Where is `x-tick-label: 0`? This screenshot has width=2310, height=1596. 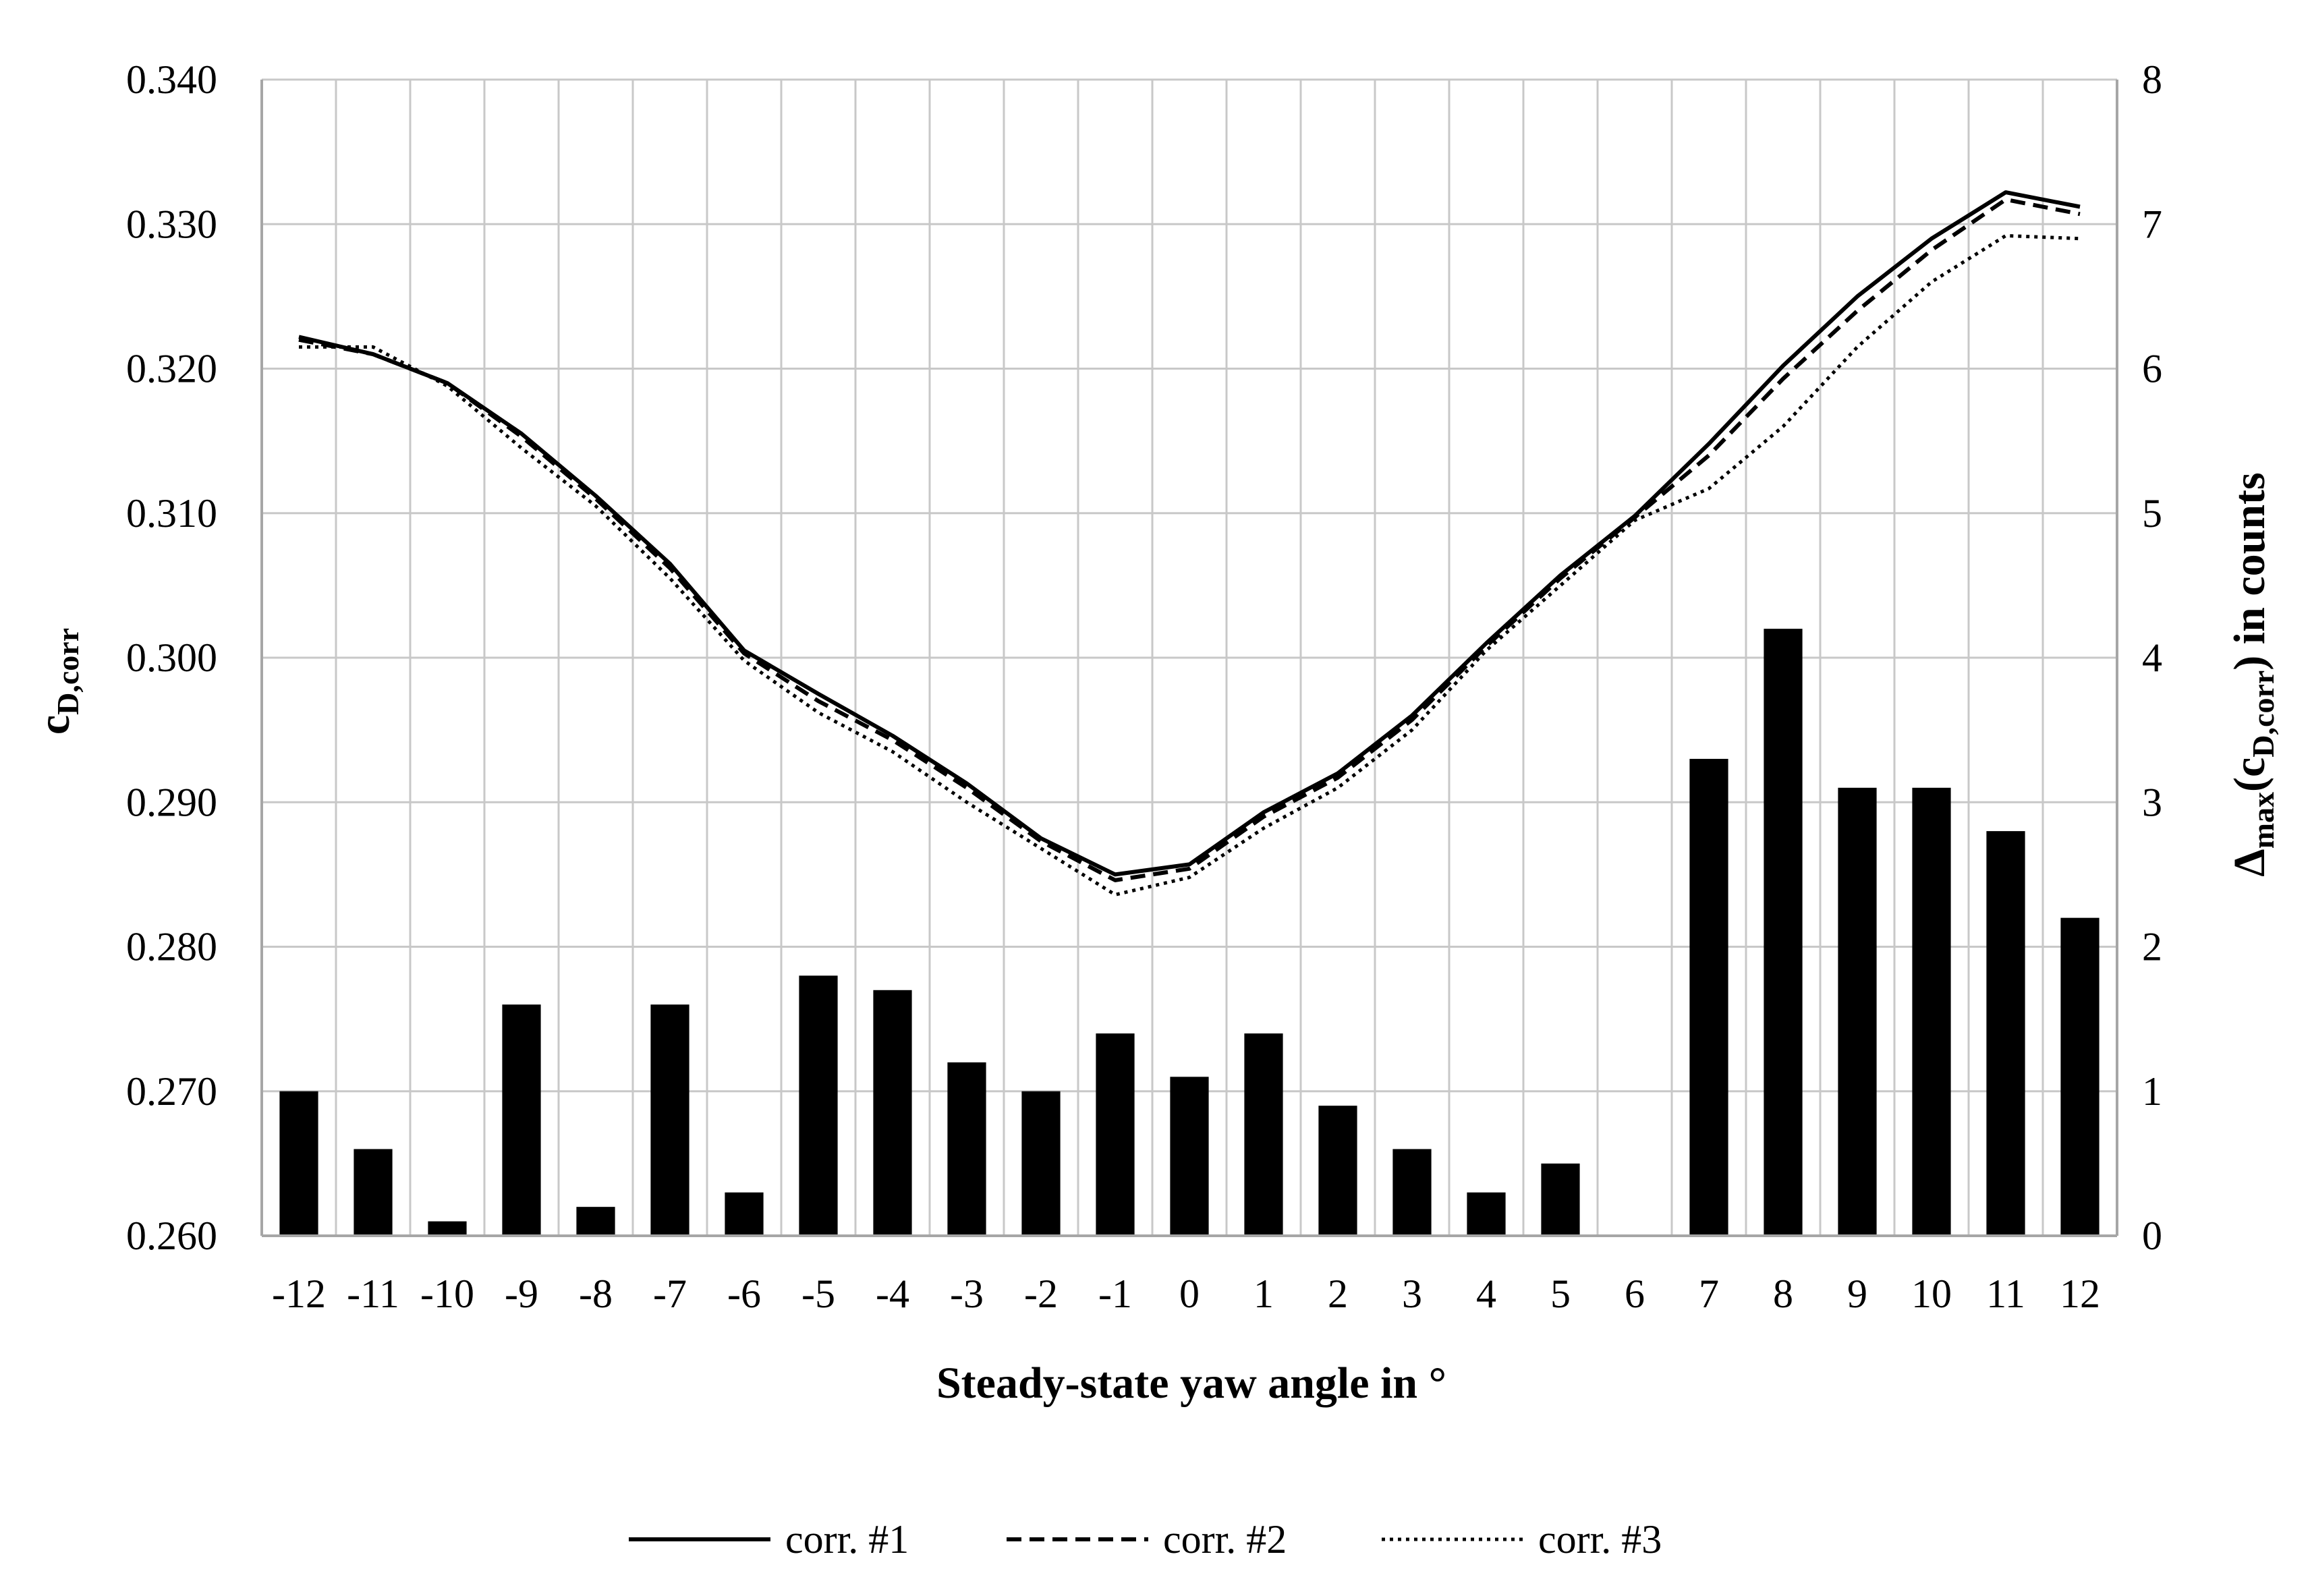 x-tick-label: 0 is located at coordinates (1189, 1294).